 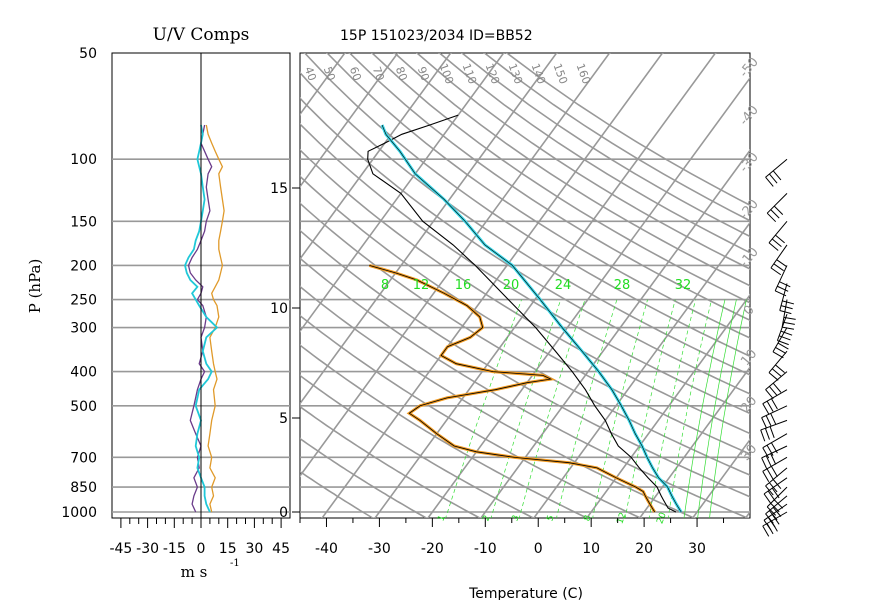 I want to click on wind-barbs, so click(x=778, y=347).